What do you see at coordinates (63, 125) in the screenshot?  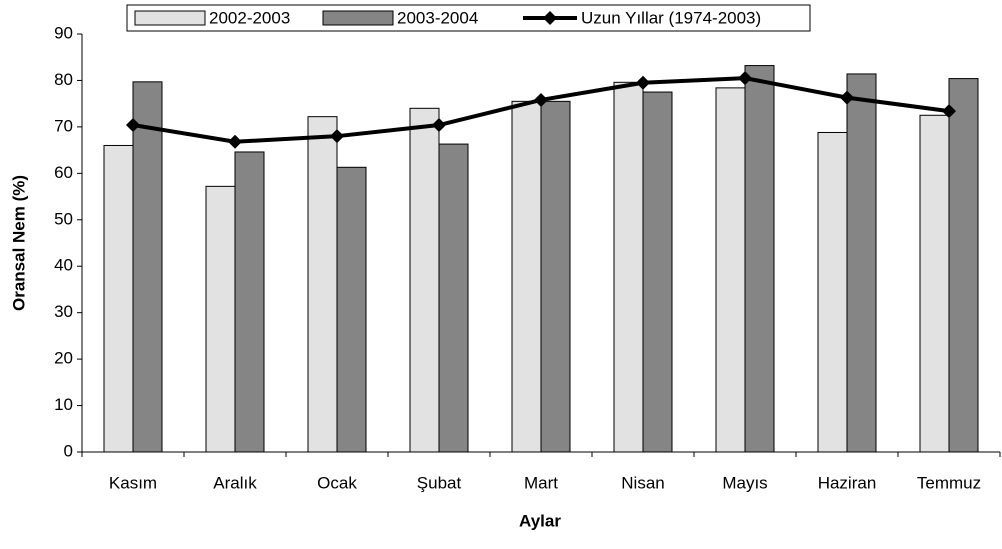 I see `y-tick-label: 70` at bounding box center [63, 125].